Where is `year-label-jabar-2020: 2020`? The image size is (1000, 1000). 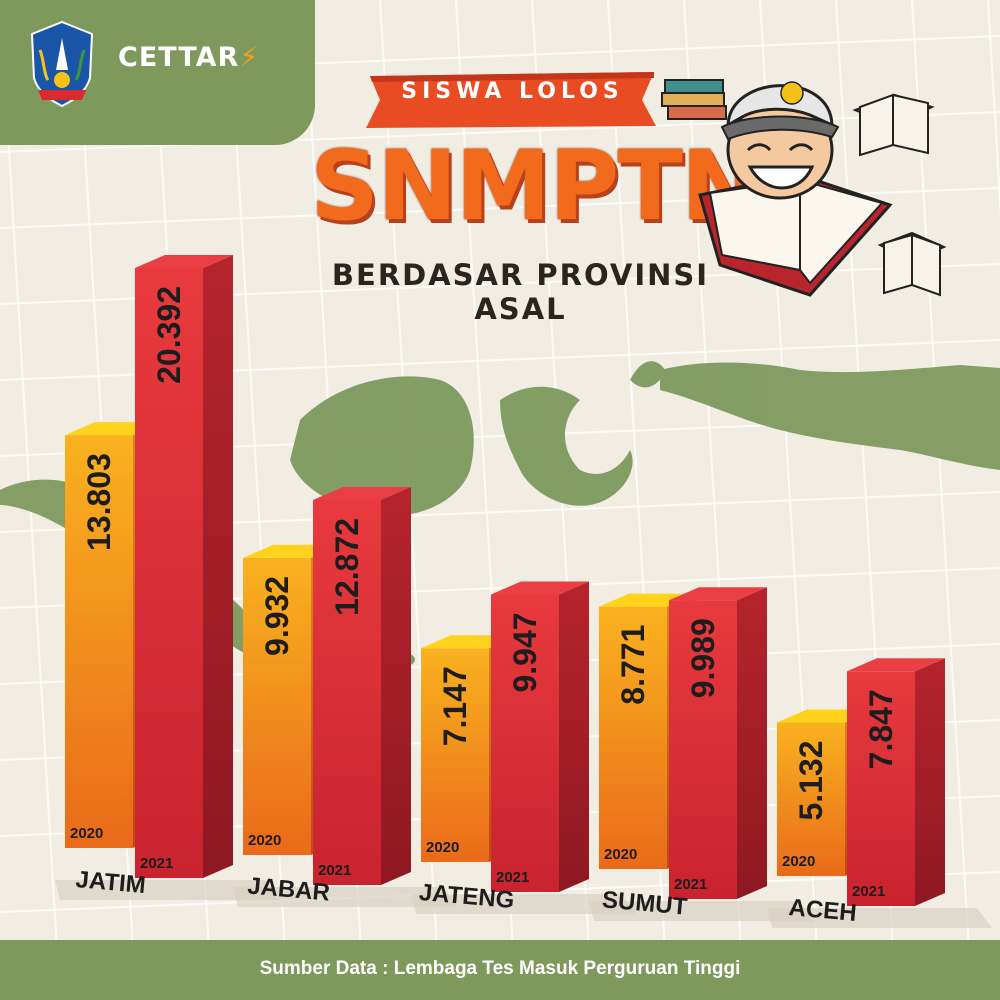
year-label-jabar-2020: 2020 is located at coordinates (264, 840).